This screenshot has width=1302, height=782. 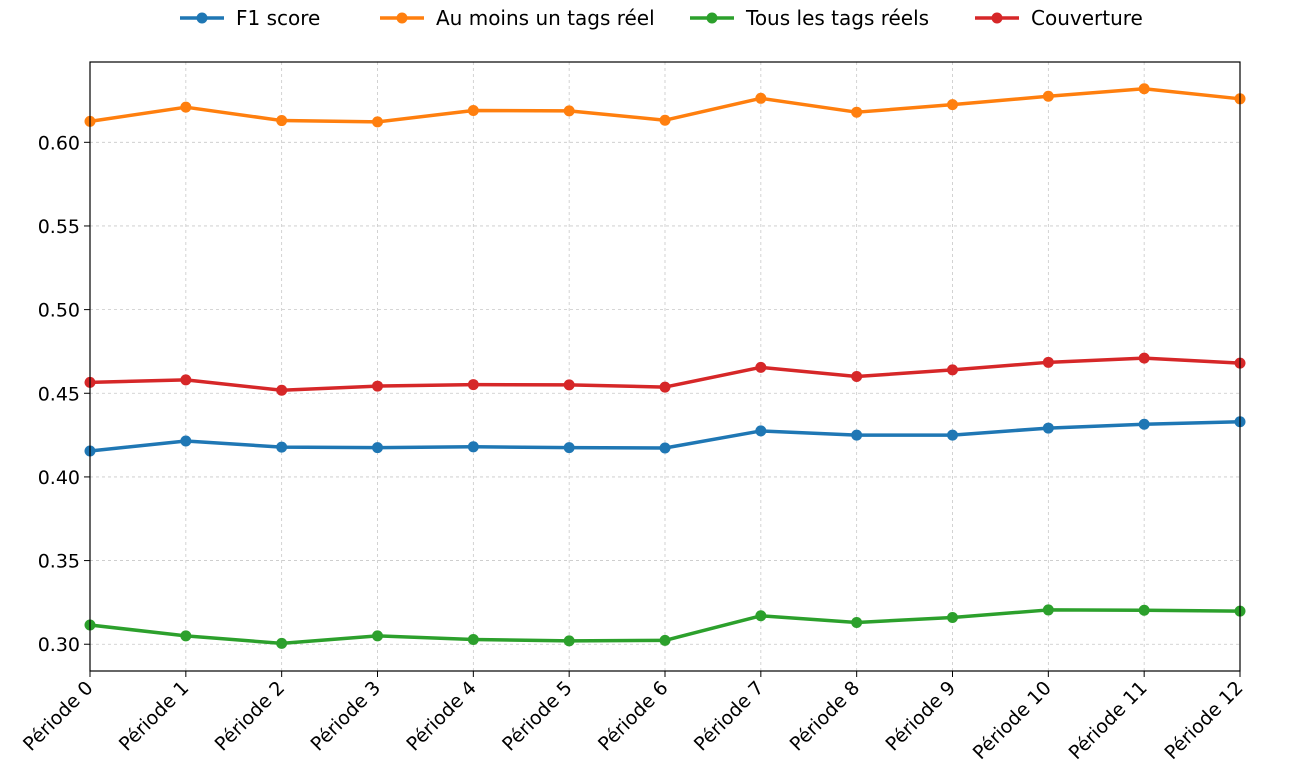 What do you see at coordinates (545, 18) in the screenshot?
I see `legend-label: Au moins un tags réel` at bounding box center [545, 18].